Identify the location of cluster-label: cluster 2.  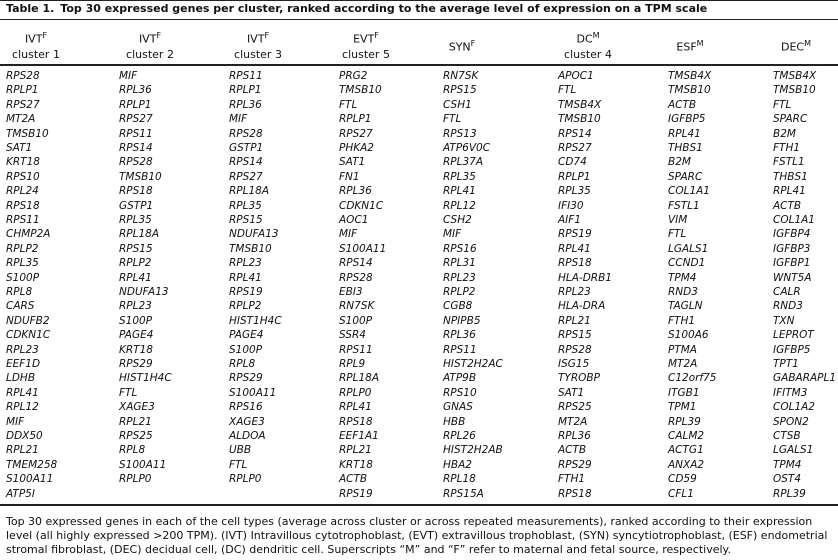
(150, 54).